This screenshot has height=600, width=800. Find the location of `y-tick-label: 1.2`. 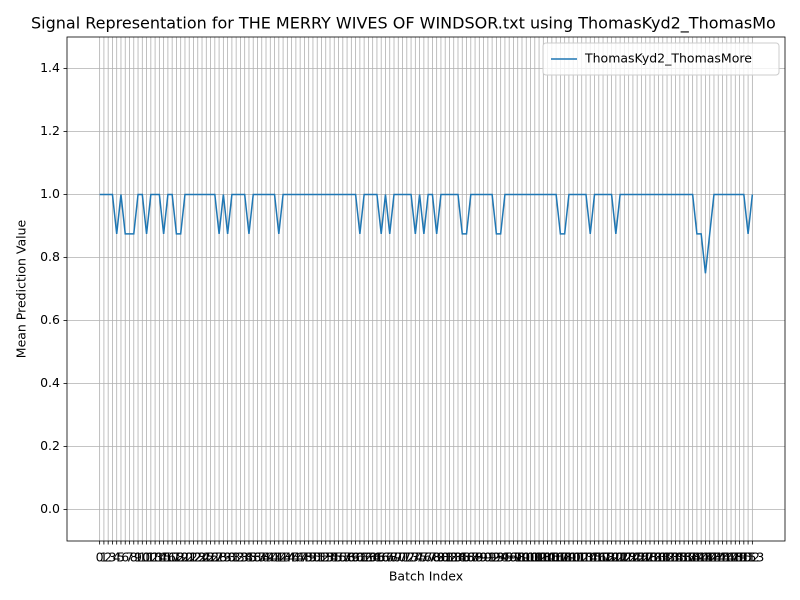

y-tick-label: 1.2 is located at coordinates (50, 130).